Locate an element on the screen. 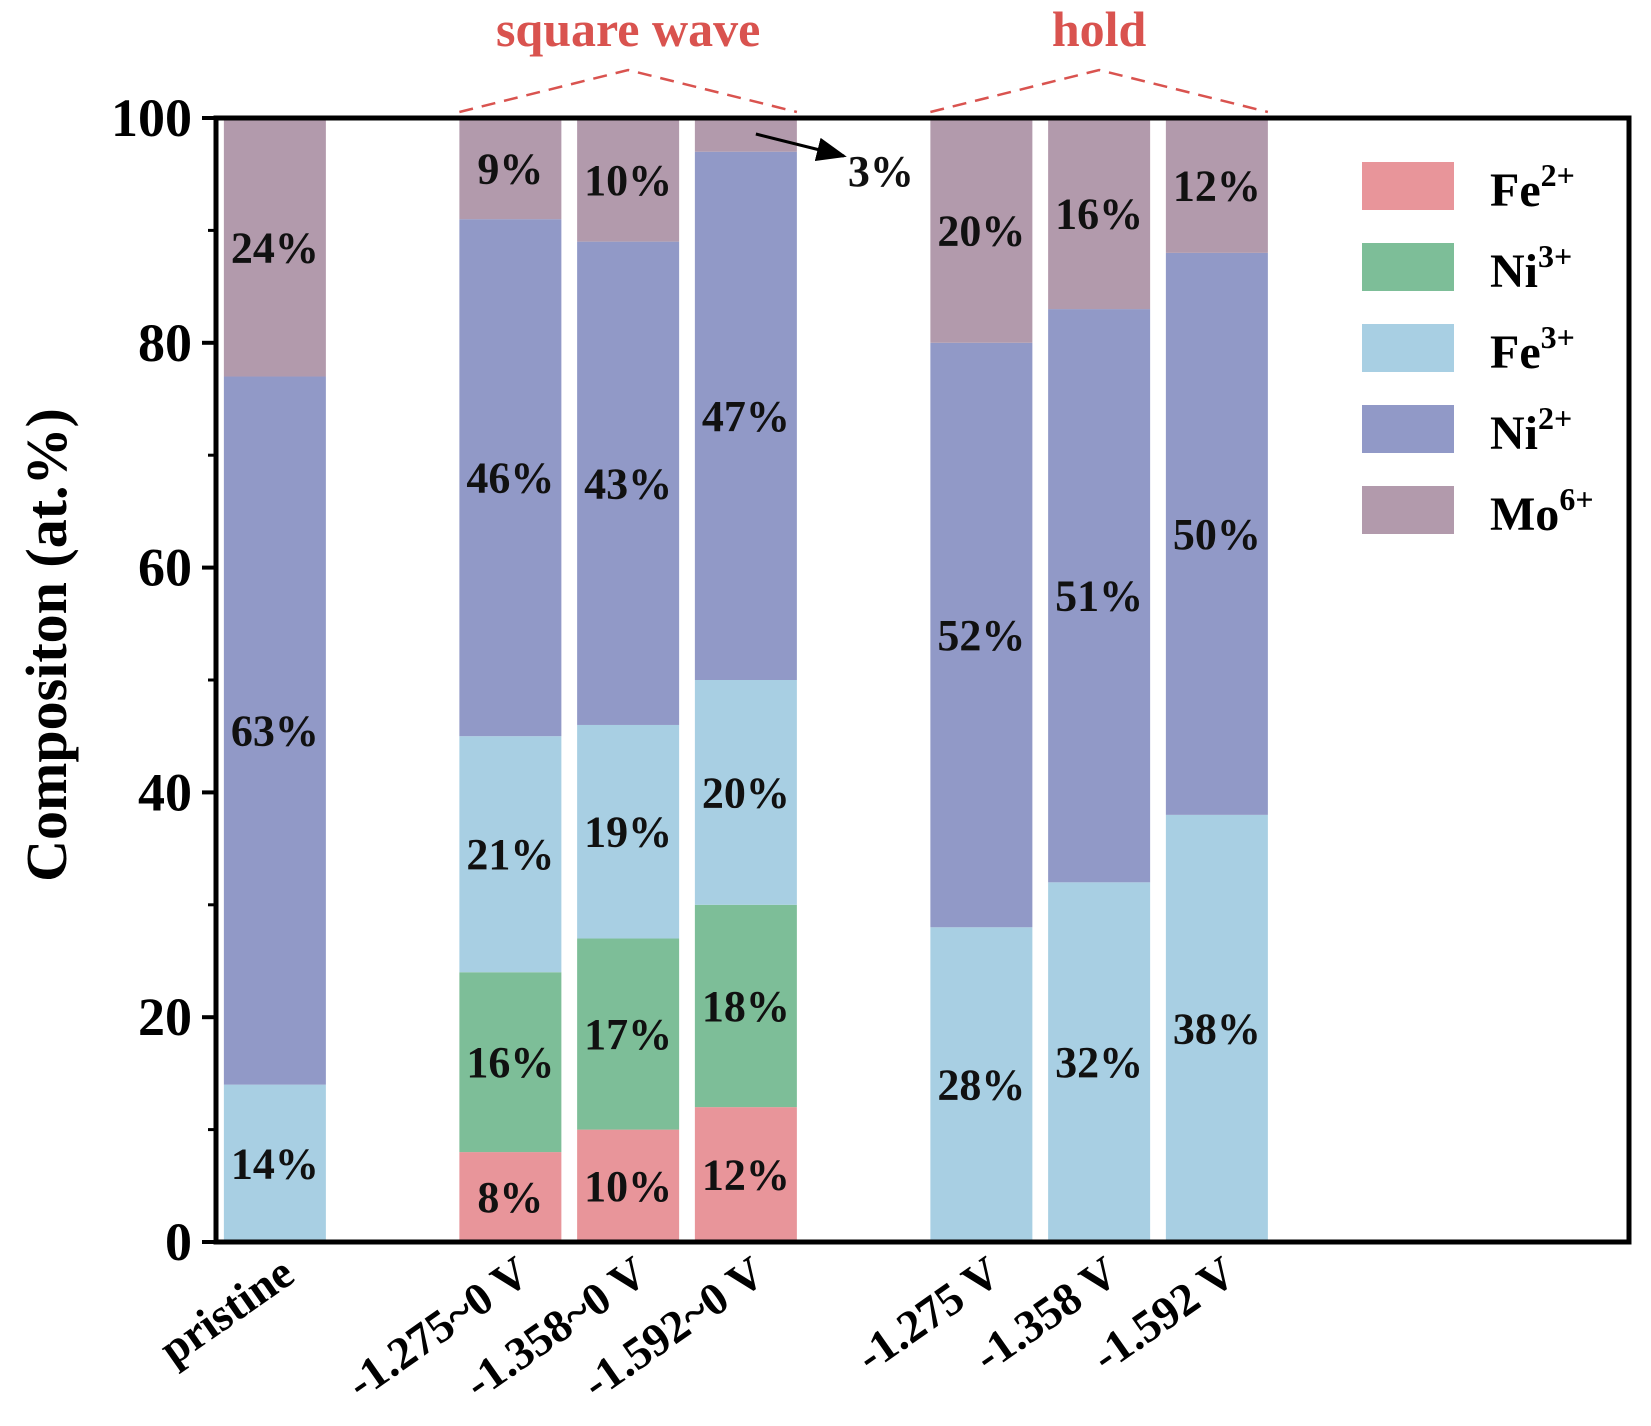 This screenshot has height=1426, width=1651. data-label-ni2-1-592-0-v: 47% is located at coordinates (746, 416).